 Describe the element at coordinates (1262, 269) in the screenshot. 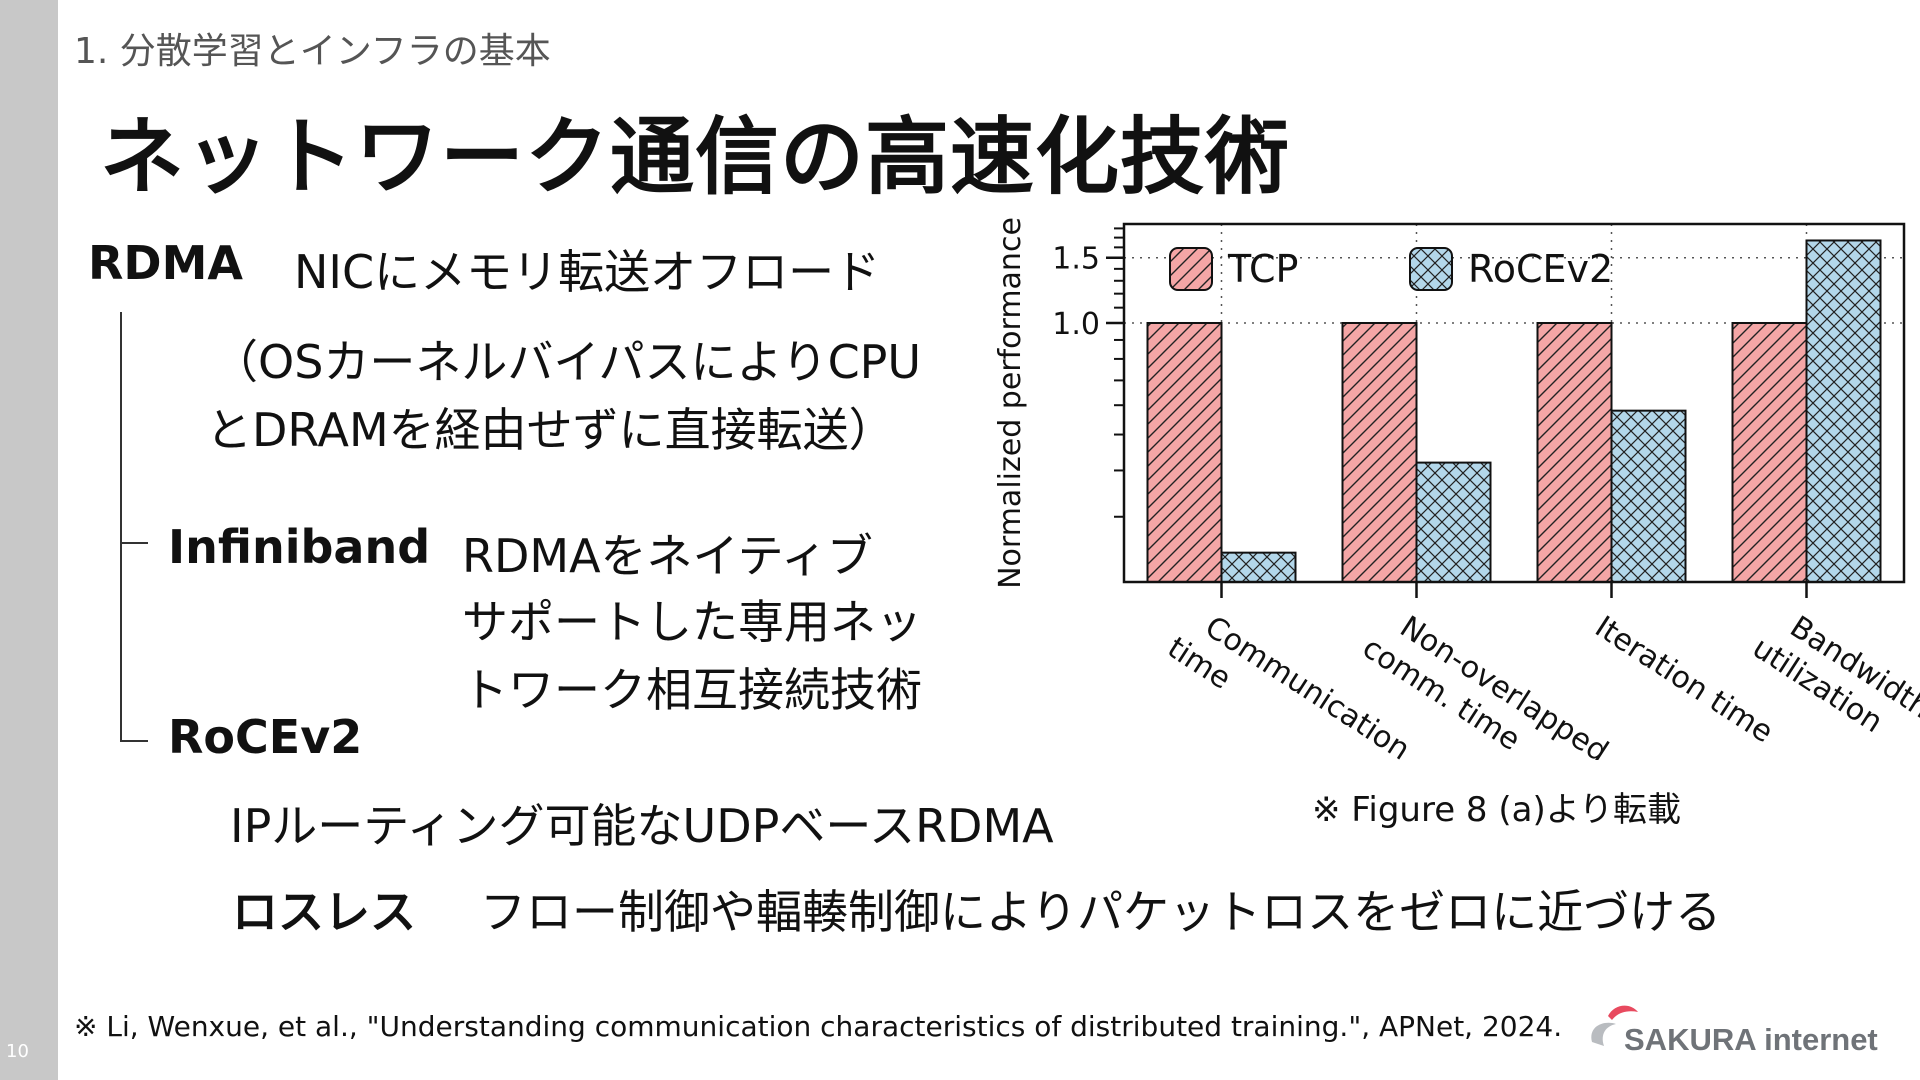

I see `legend-label-tcp: TCP` at that location.